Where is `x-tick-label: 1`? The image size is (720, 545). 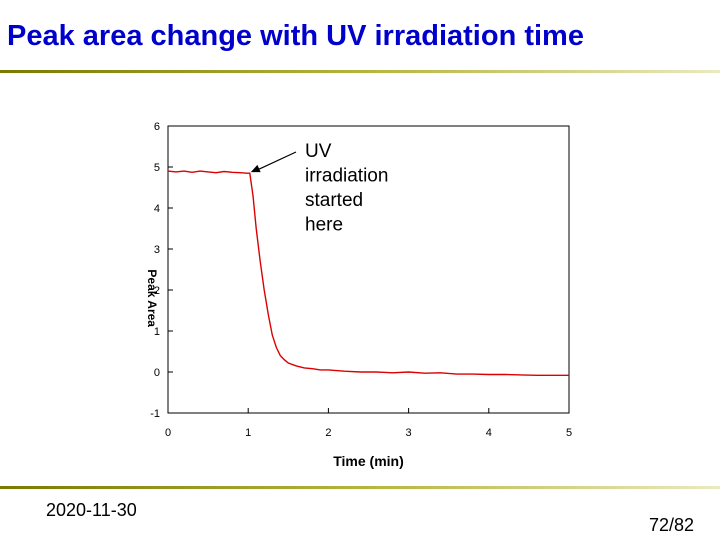 x-tick-label: 1 is located at coordinates (248, 433).